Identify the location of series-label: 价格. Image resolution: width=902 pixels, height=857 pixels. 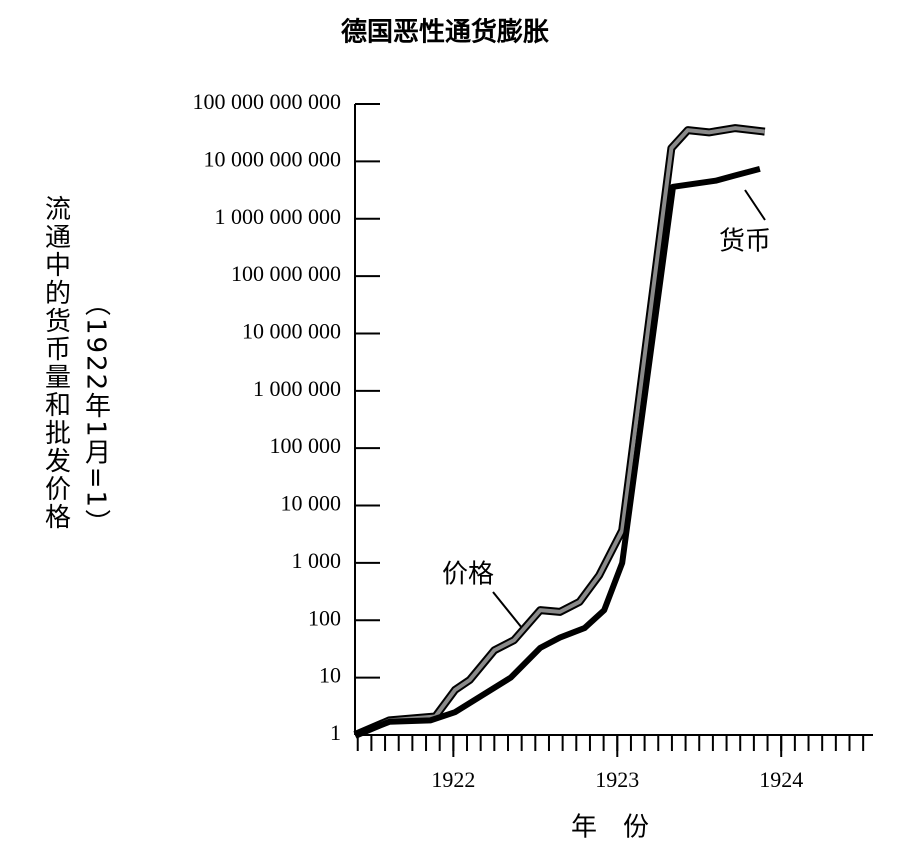
(468, 575).